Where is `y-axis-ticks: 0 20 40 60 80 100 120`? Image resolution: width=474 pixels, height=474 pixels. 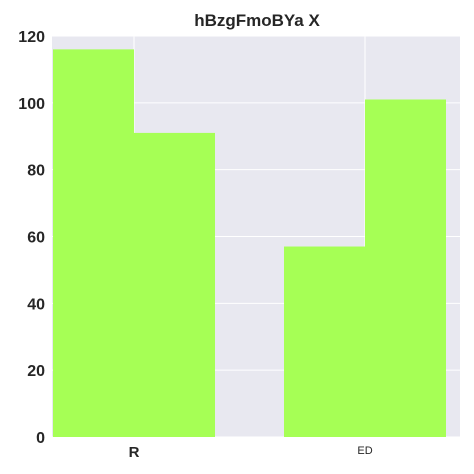
y-axis-ticks: 0 20 40 60 80 100 120 is located at coordinates (31, 238).